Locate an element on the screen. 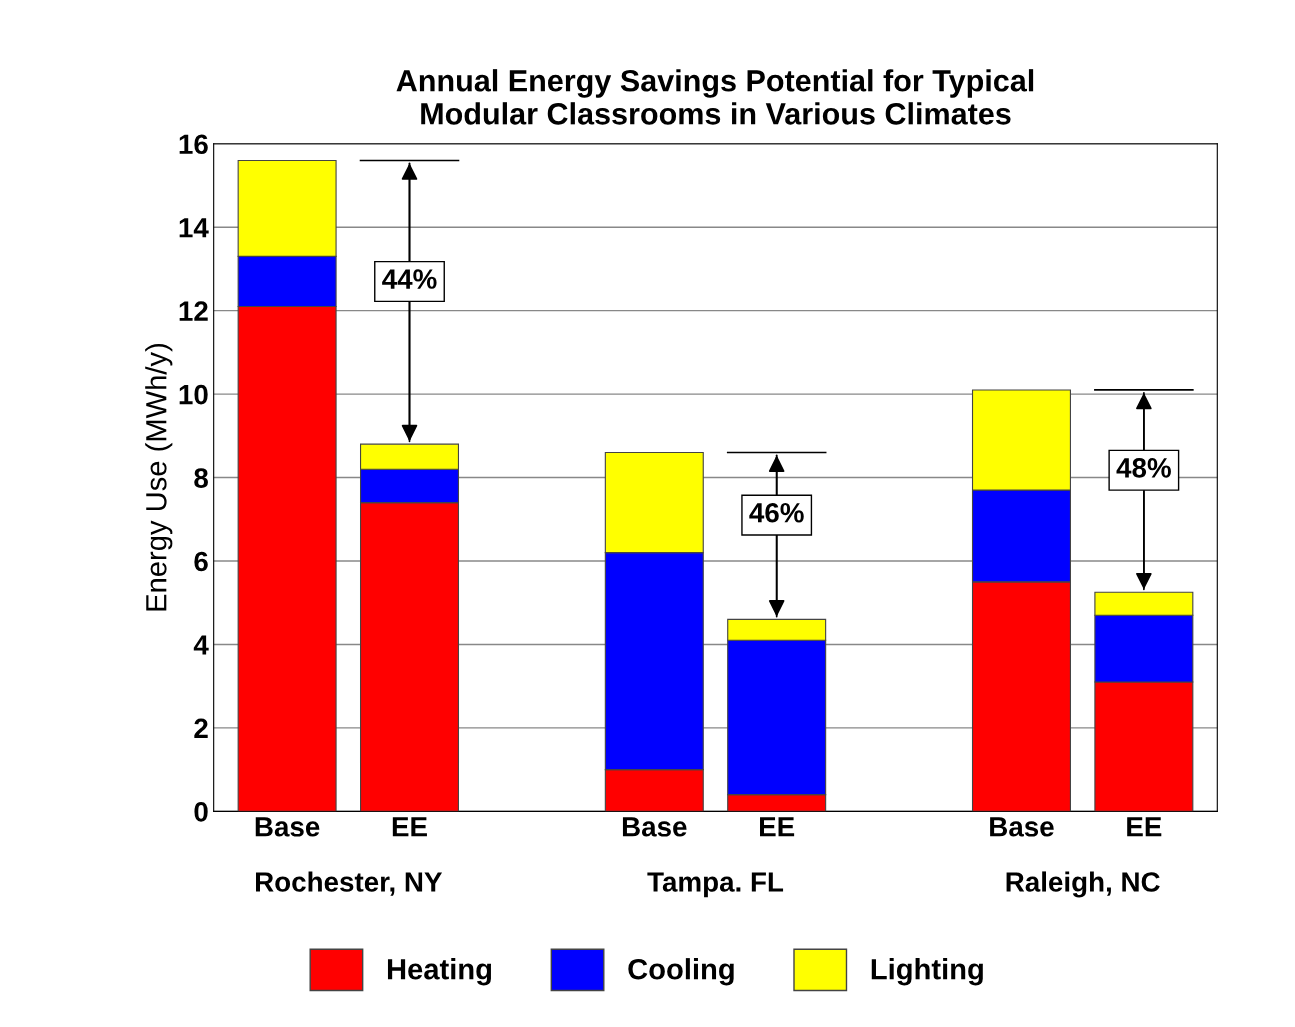 The width and height of the screenshot is (1295, 1027). y-tick-label: 2 is located at coordinates (201, 728).